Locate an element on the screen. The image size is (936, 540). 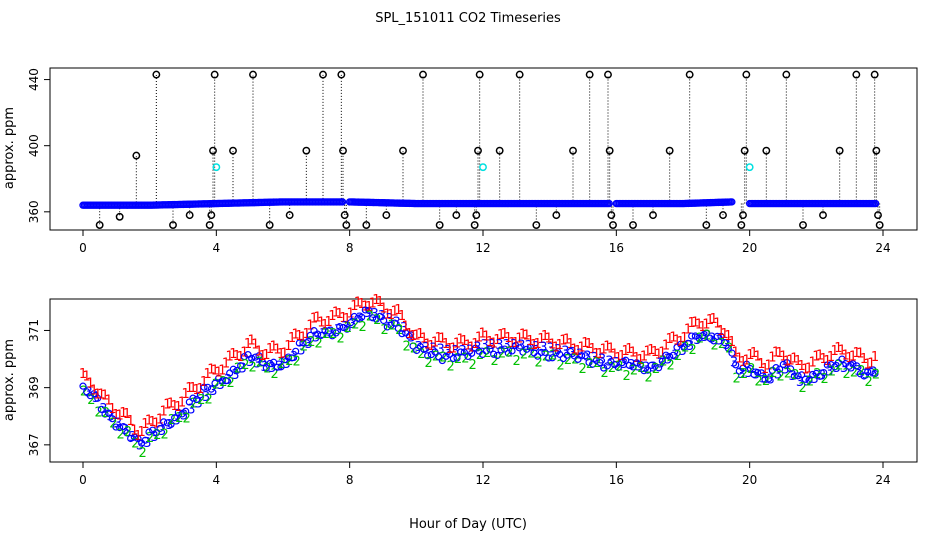
top-x-tick-label: 16 is located at coordinates (616, 248).